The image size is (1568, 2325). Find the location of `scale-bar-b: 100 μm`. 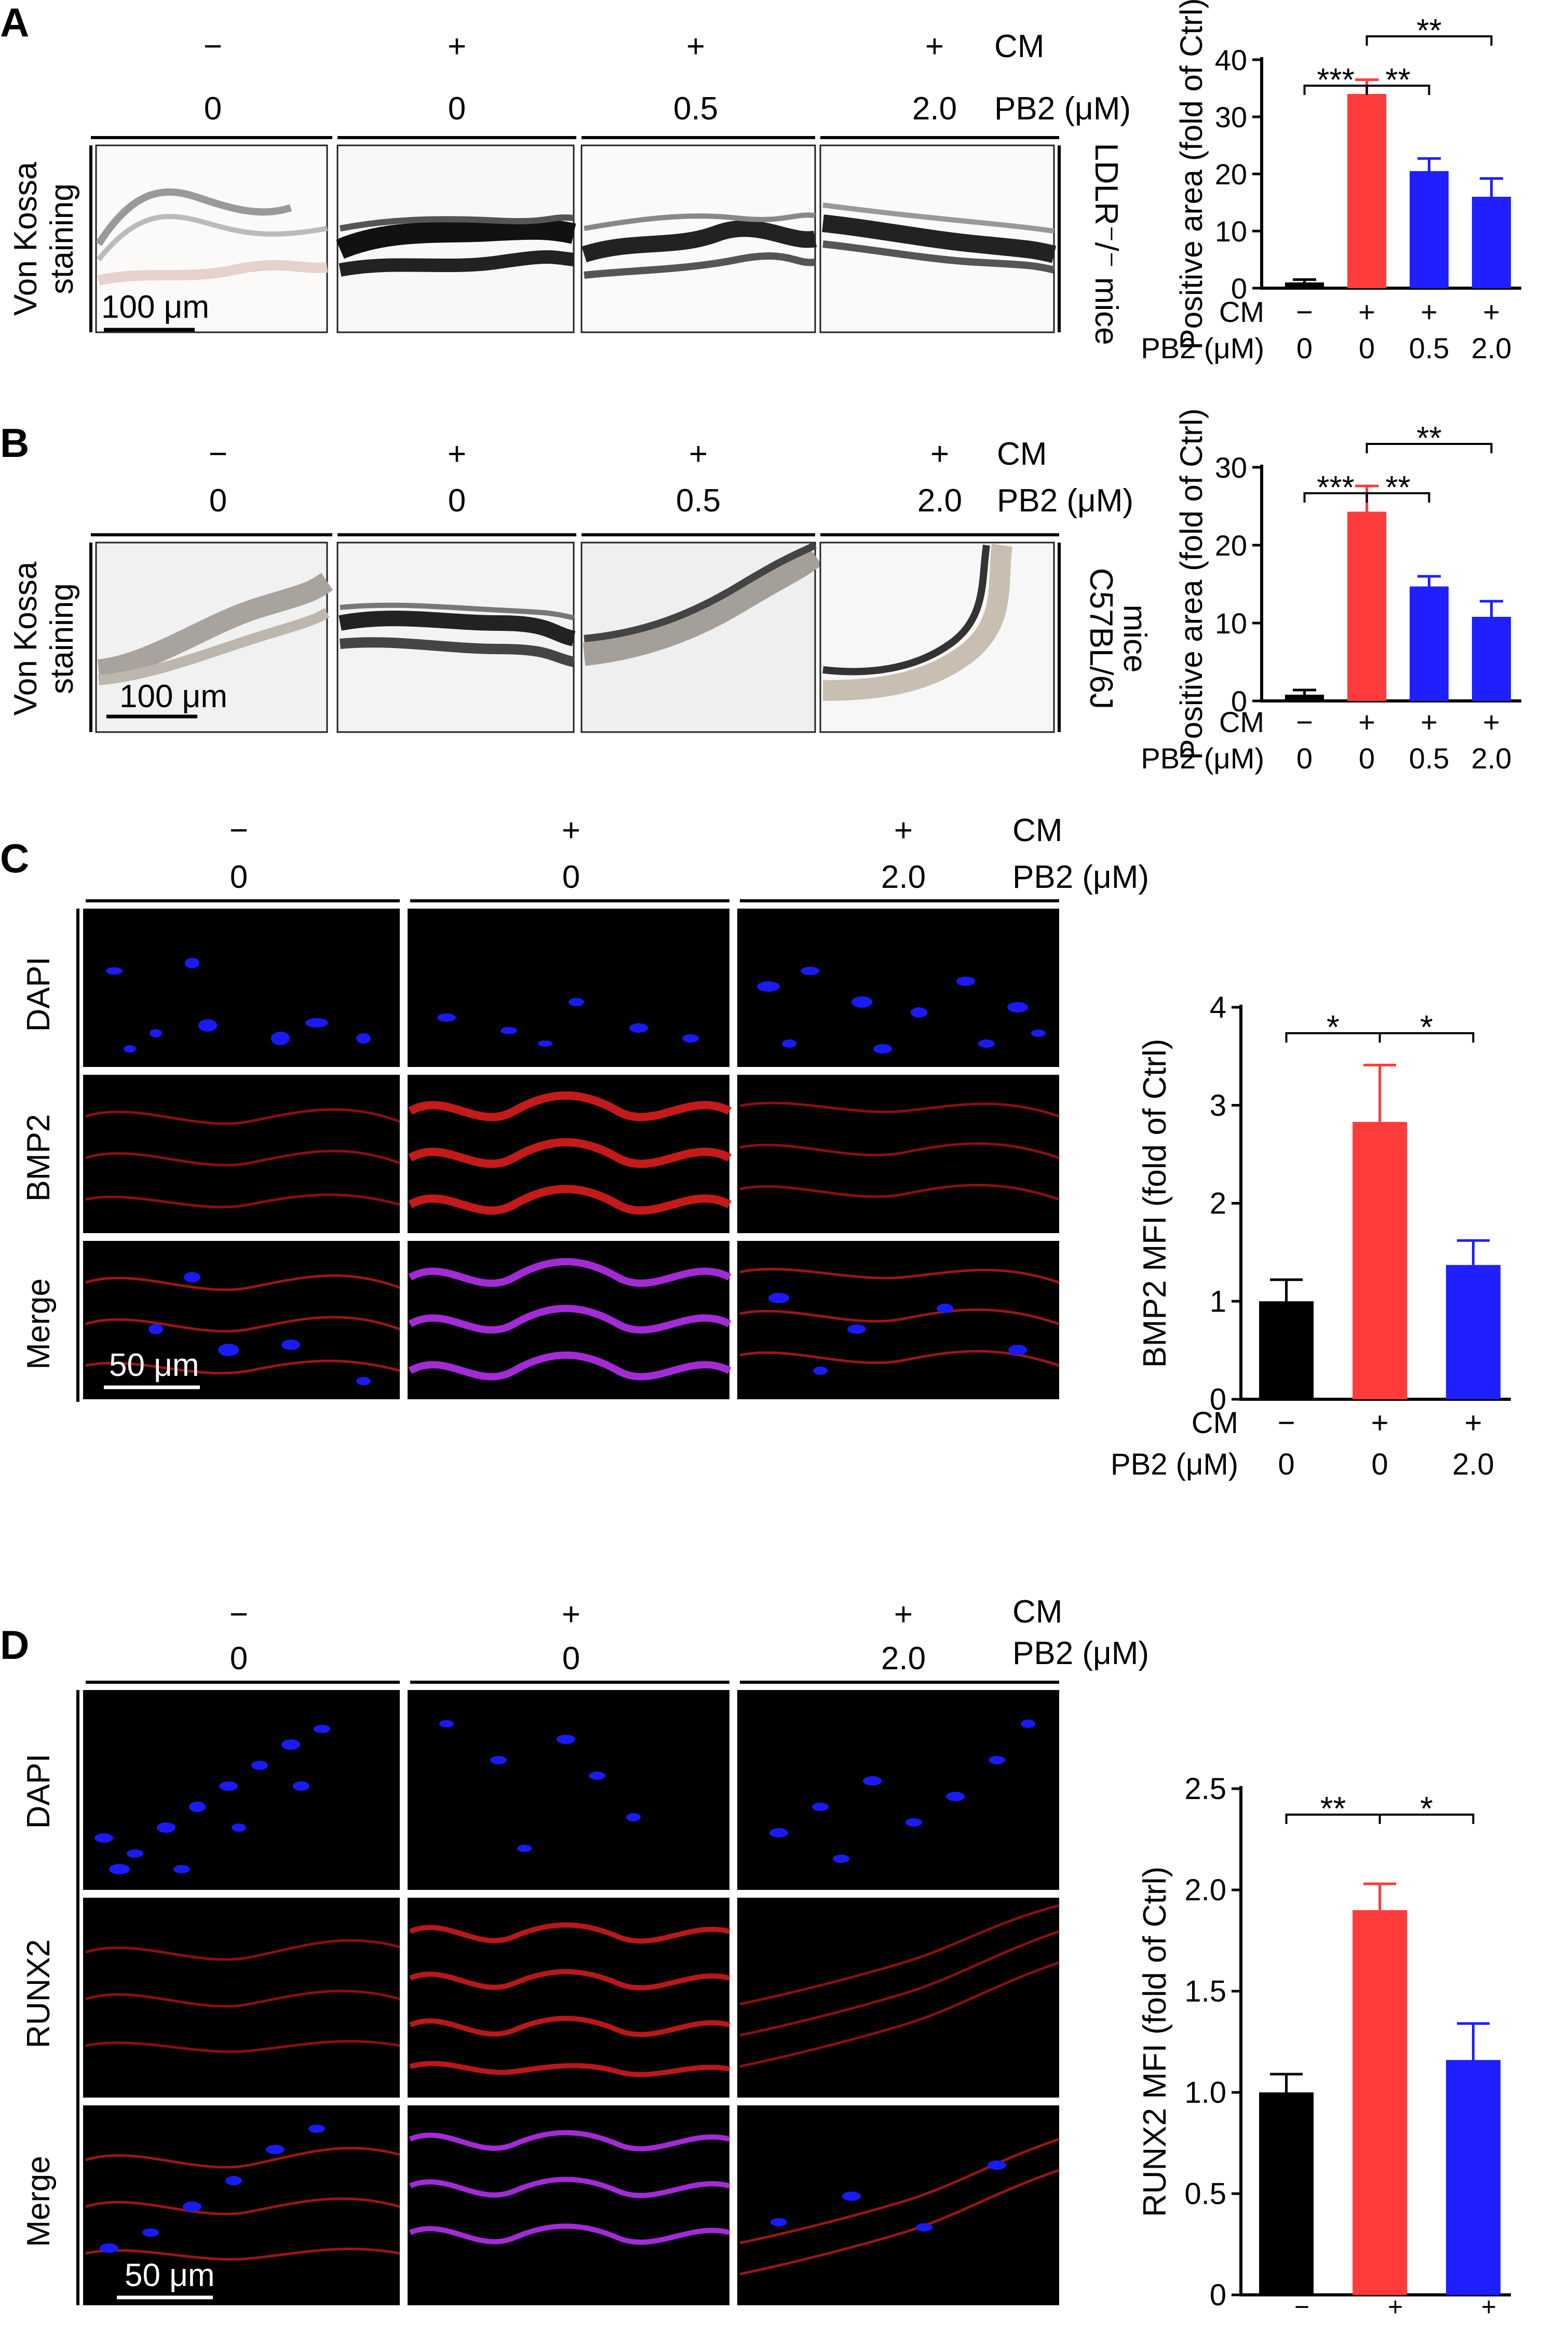

scale-bar-b: 100 μm is located at coordinates (173, 696).